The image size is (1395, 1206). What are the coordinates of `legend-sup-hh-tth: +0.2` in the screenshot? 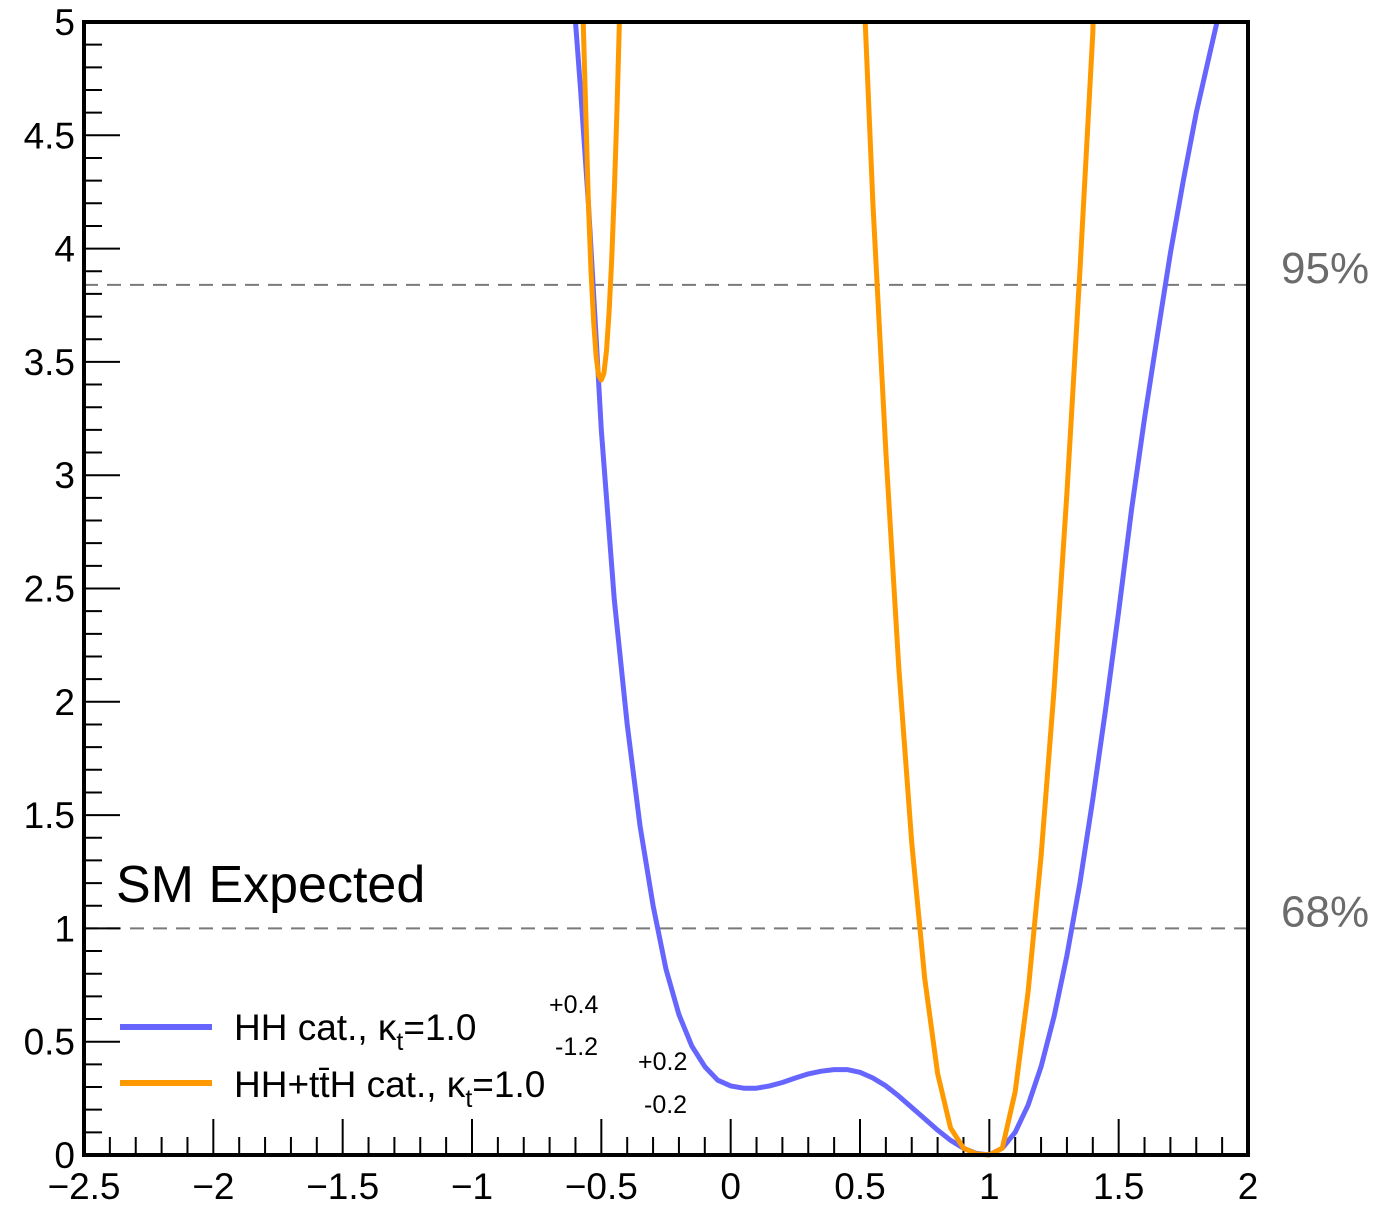 It's located at (662, 1062).